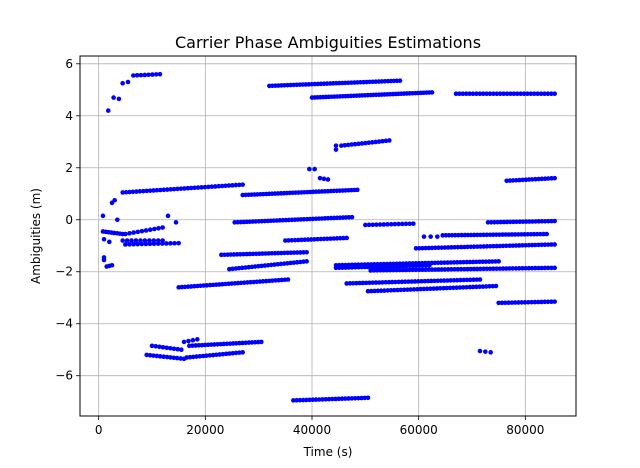 The width and height of the screenshot is (640, 468). Describe the element at coordinates (99, 430) in the screenshot. I see `x-tick-label: 0` at that location.